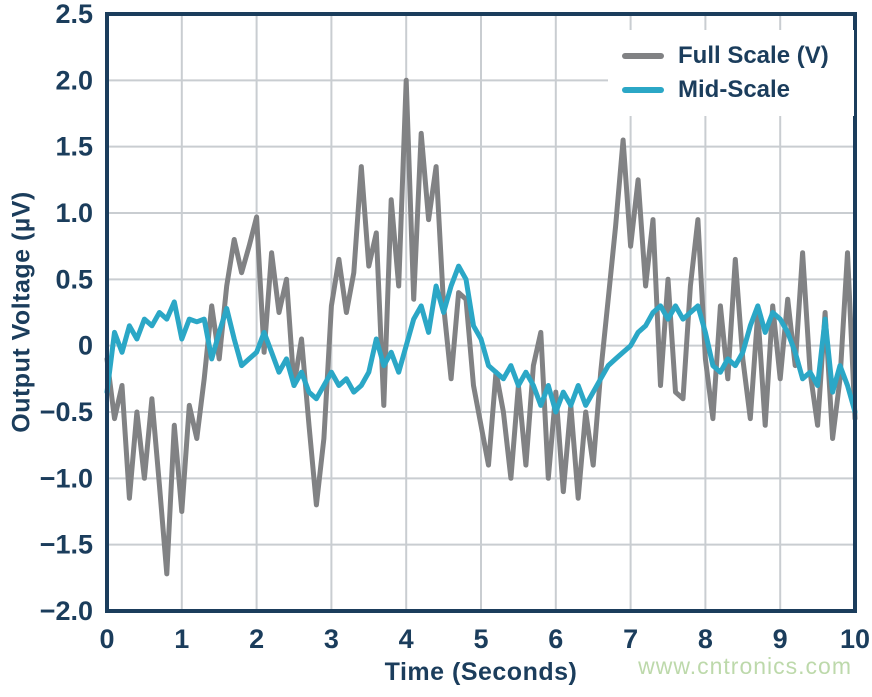 The width and height of the screenshot is (872, 697). What do you see at coordinates (753, 55) in the screenshot?
I see `legend-label-full-scale: Full Scale (V)` at bounding box center [753, 55].